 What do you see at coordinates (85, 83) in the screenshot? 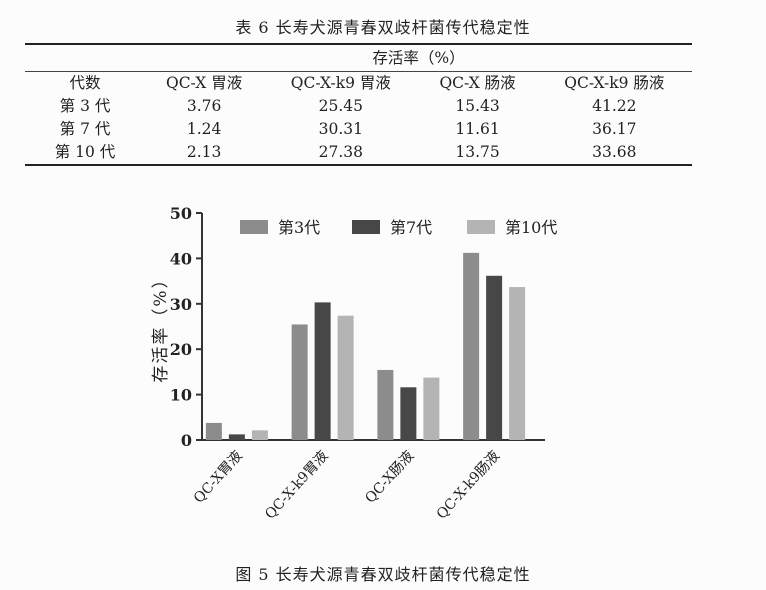
I see `table-header-cell: 代数` at bounding box center [85, 83].